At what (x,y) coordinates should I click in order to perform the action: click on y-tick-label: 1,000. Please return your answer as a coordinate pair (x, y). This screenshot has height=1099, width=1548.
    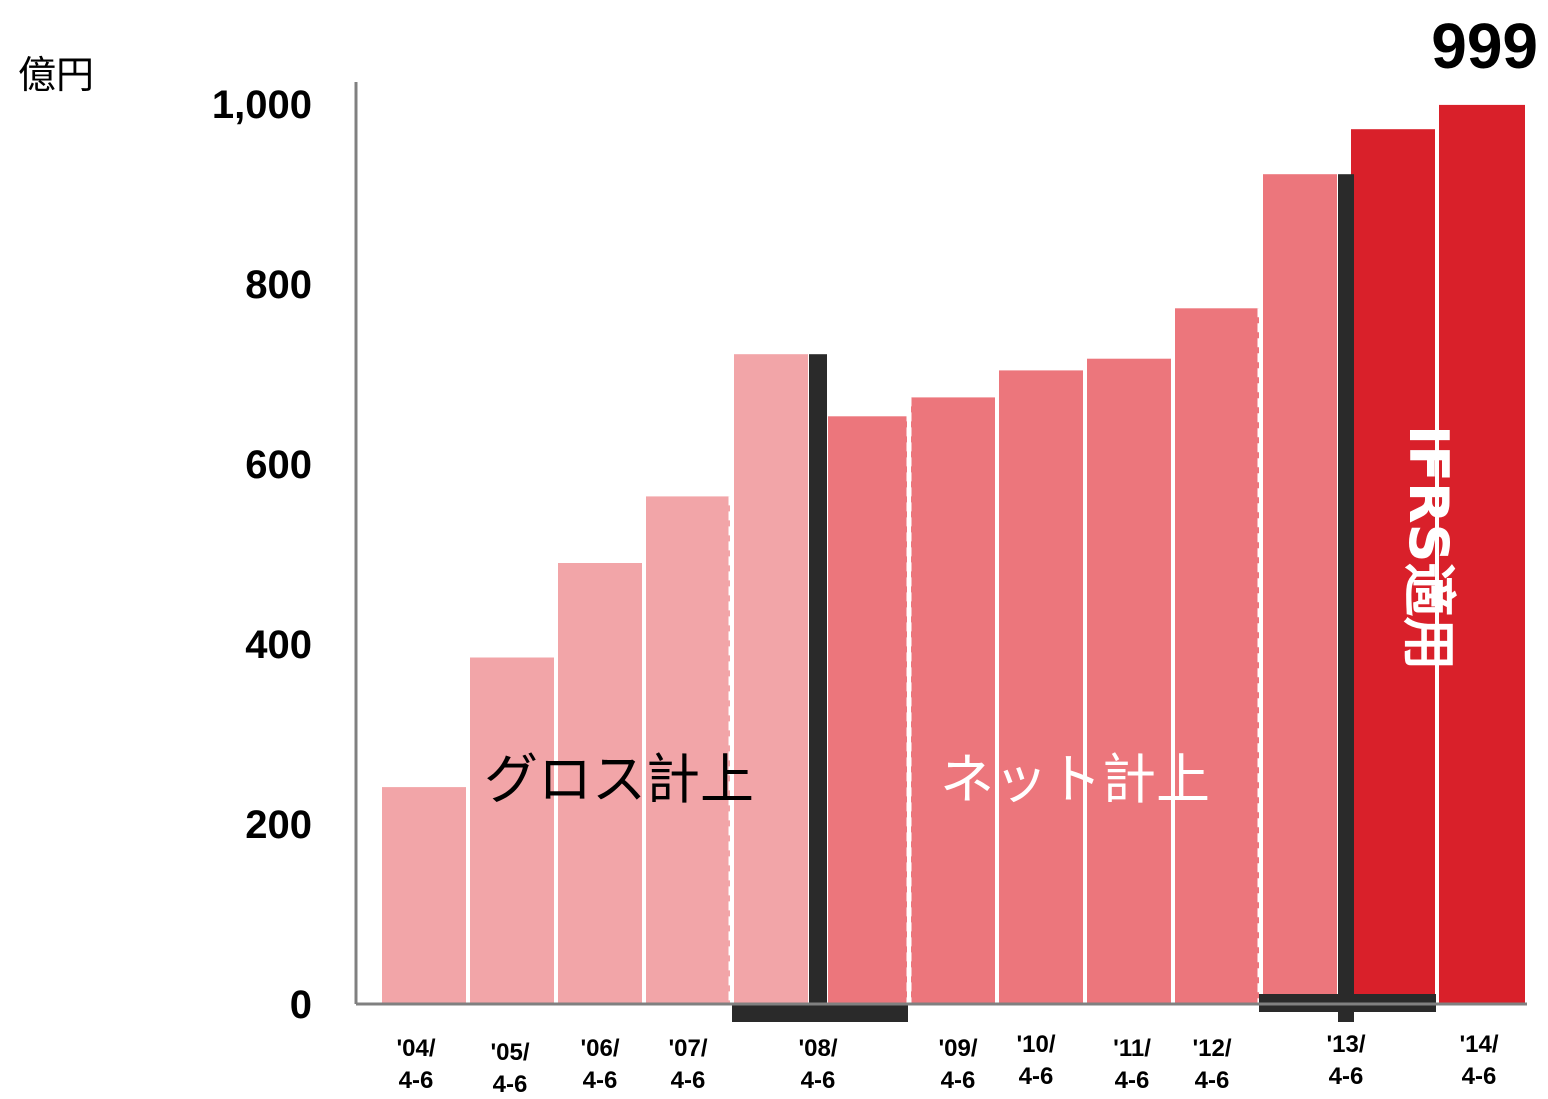
    Looking at the image, I should click on (262, 105).